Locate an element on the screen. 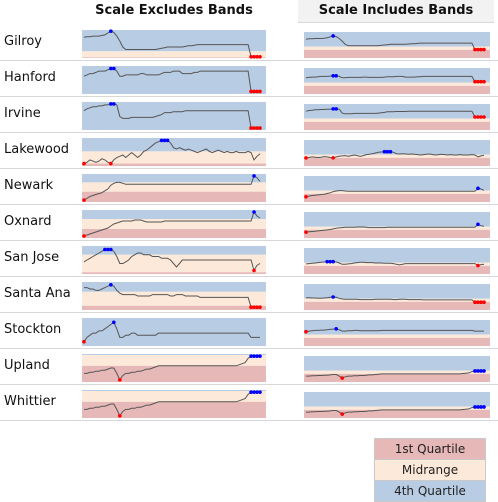 This screenshot has width=498, height=502. header-scale-includes: Scale Includes Bands is located at coordinates (396, 11).